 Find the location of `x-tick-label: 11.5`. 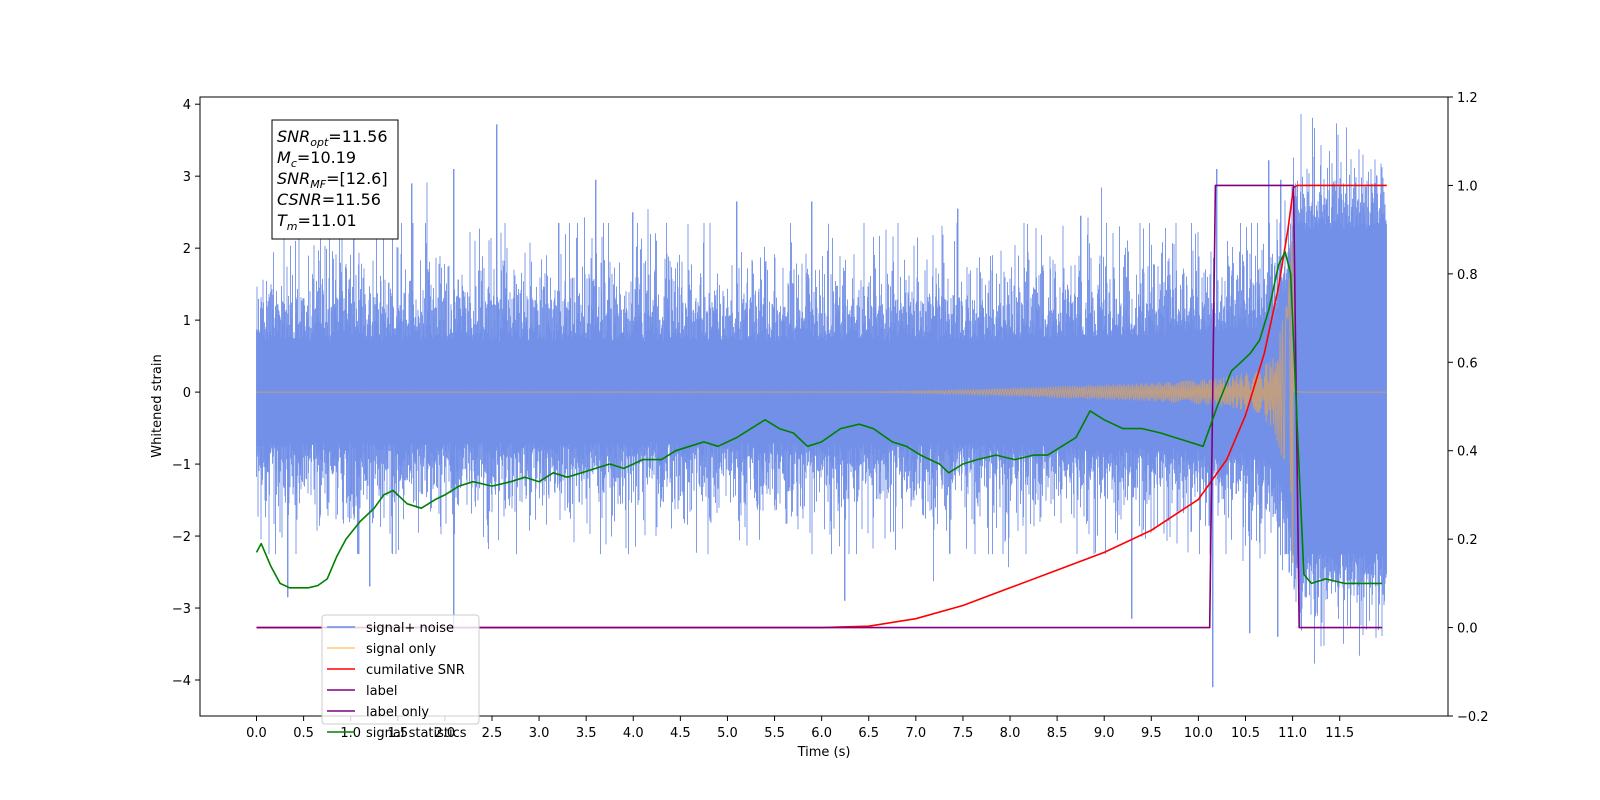

x-tick-label: 11.5 is located at coordinates (1339, 733).